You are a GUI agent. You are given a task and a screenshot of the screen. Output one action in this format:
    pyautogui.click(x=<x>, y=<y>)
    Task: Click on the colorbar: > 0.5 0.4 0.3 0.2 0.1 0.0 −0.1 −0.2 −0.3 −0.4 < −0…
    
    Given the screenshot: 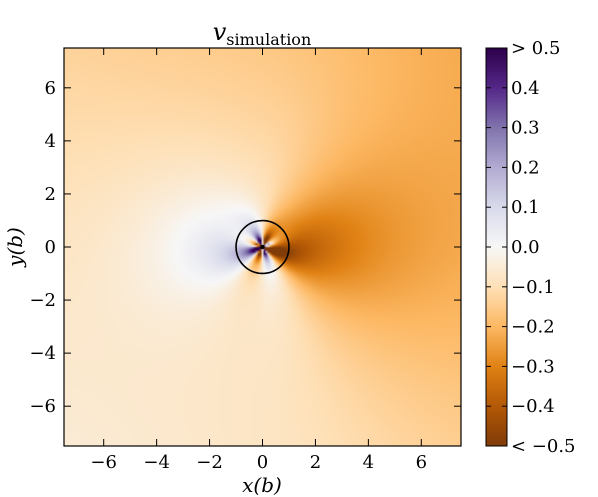 What is the action you would take?
    pyautogui.click(x=530, y=247)
    